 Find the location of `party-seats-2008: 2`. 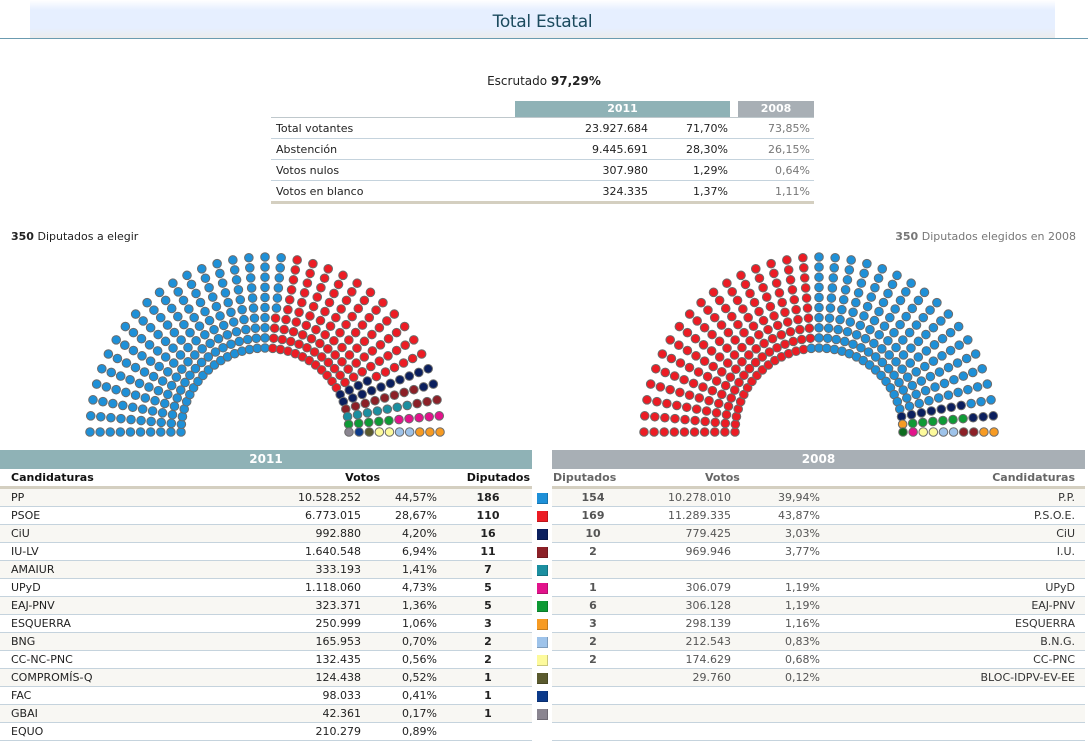

party-seats-2008: 2 is located at coordinates (593, 659).